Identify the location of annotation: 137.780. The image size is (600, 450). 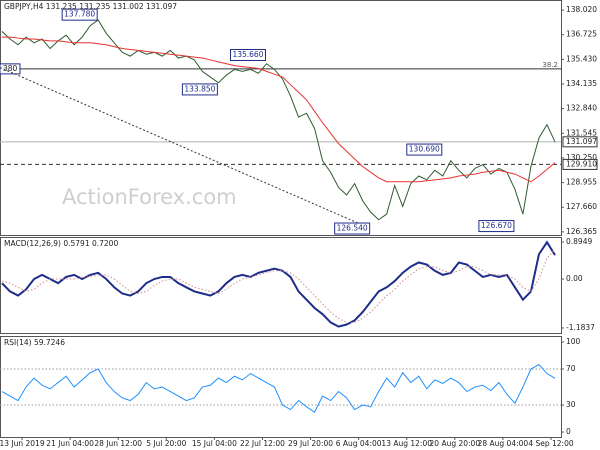
(79, 14).